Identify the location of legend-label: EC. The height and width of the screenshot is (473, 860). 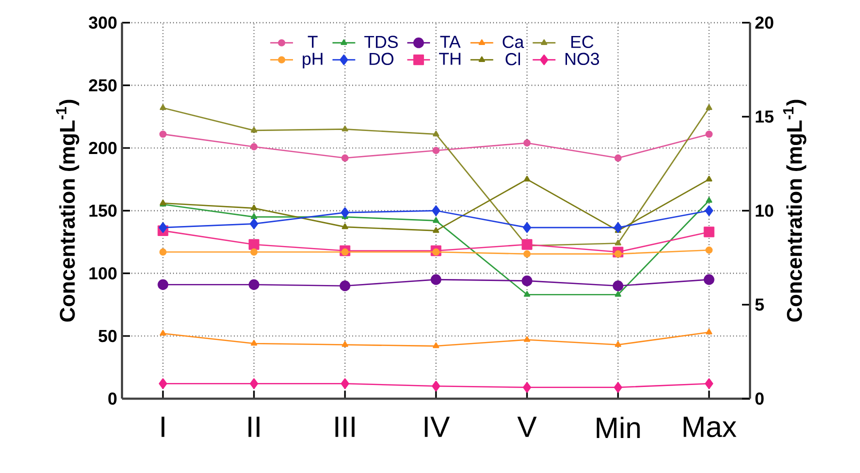
(582, 42).